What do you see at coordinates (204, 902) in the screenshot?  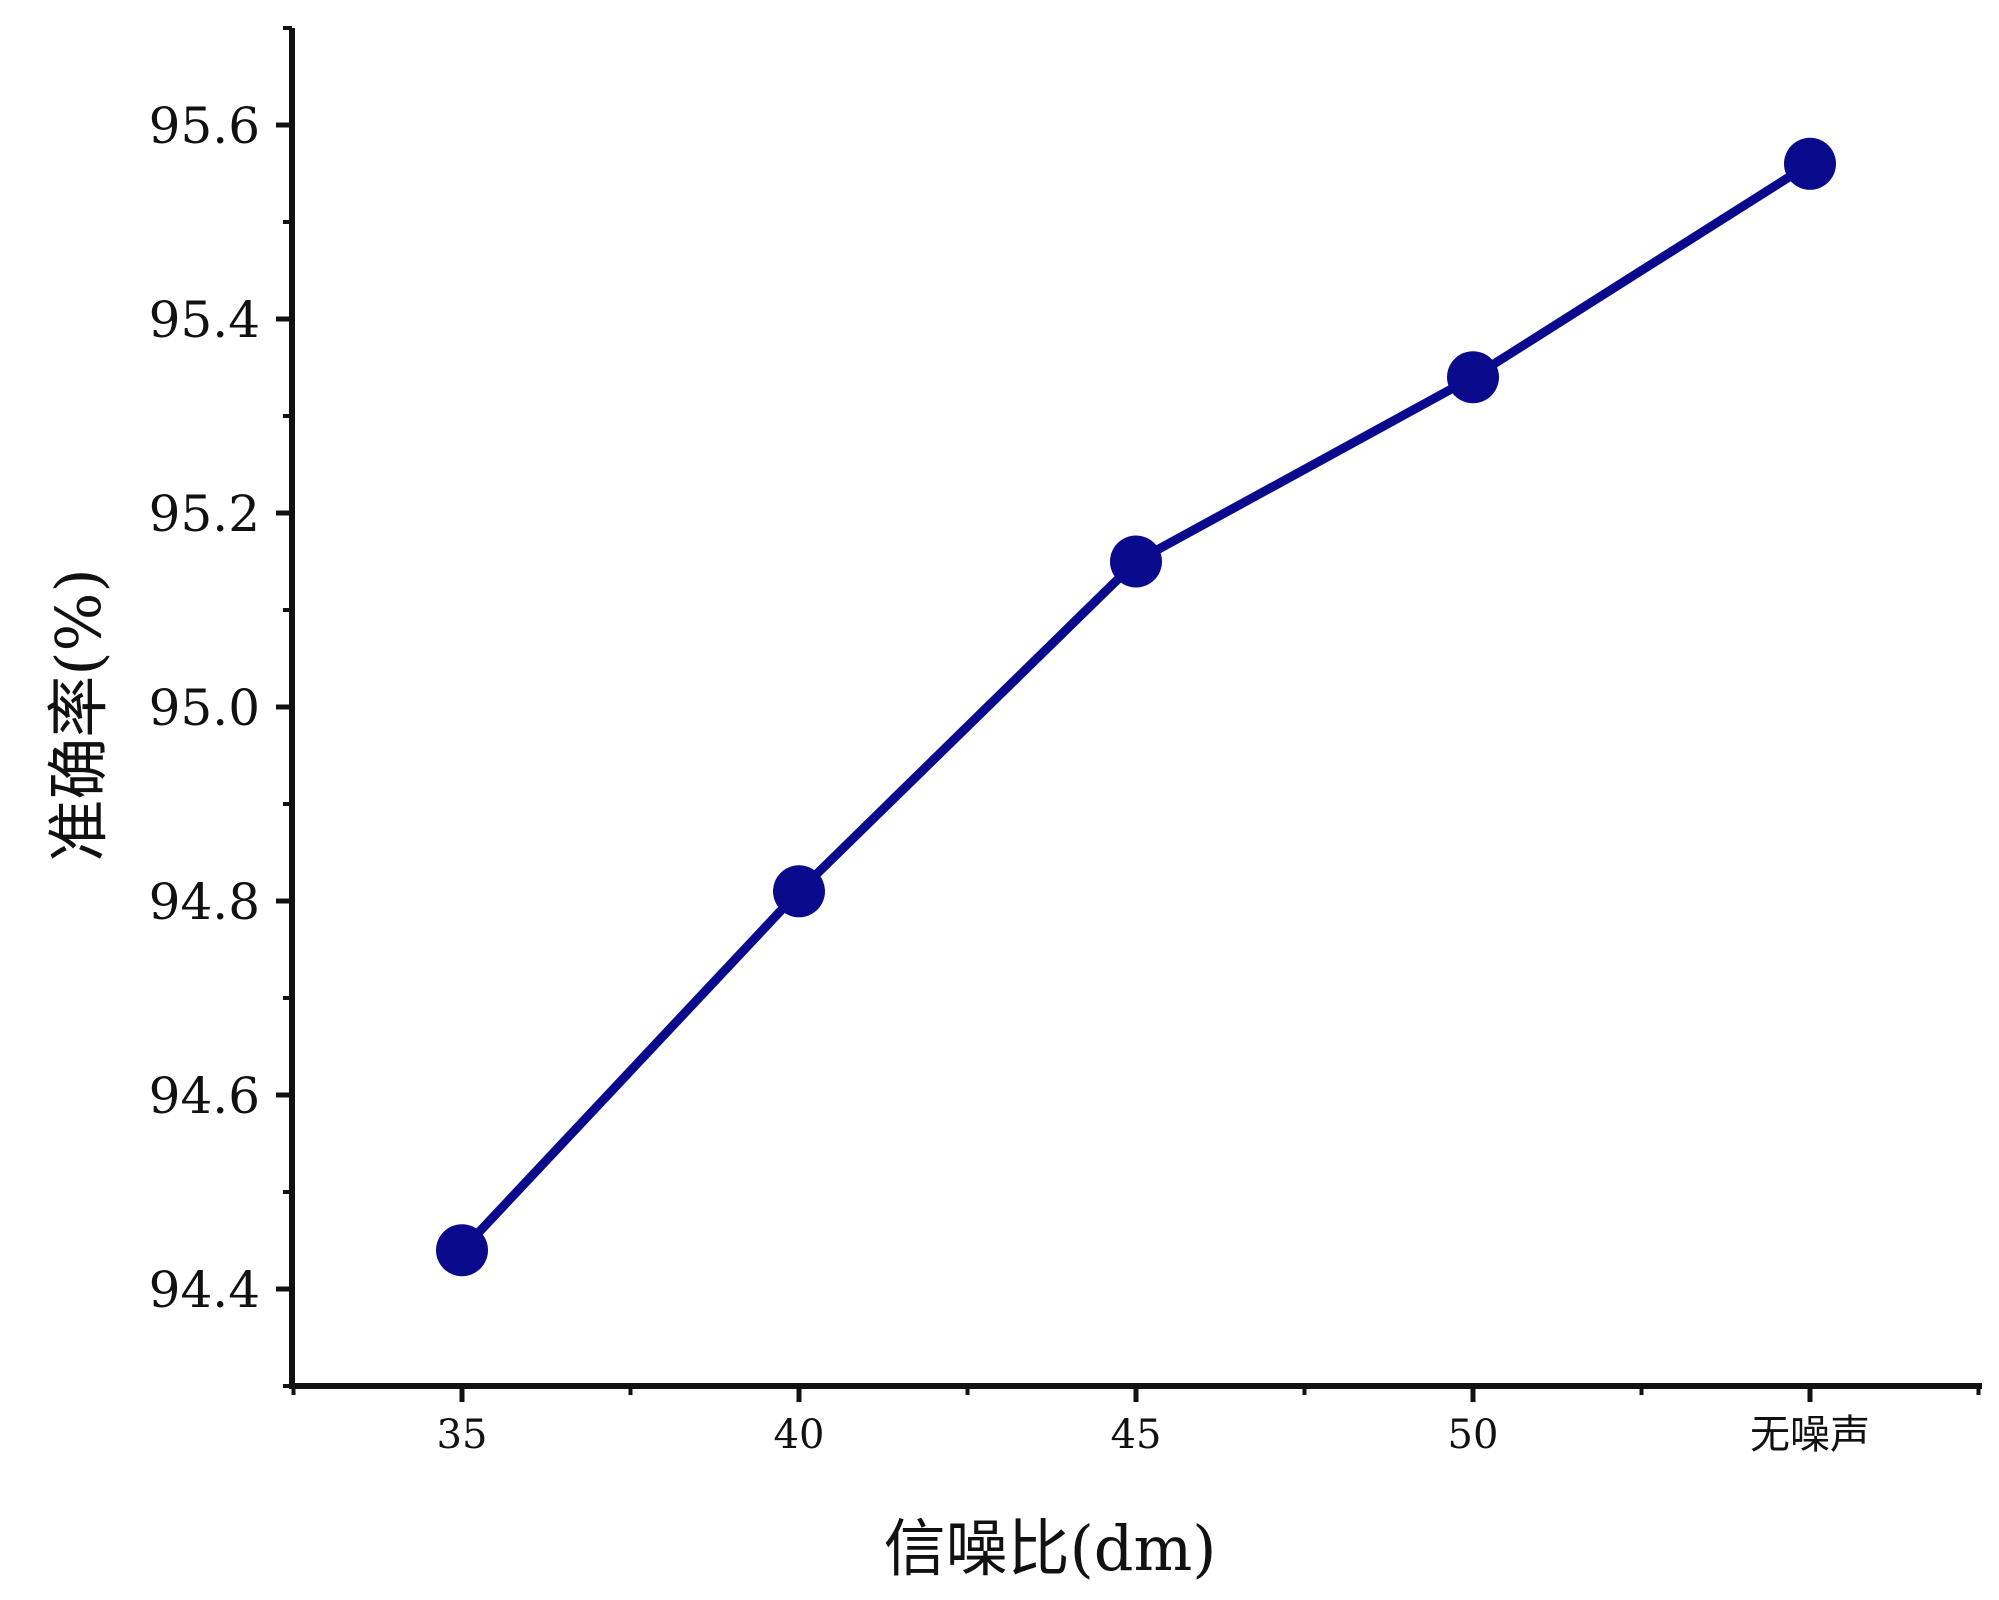 I see `y-tick-label: 94.8` at bounding box center [204, 902].